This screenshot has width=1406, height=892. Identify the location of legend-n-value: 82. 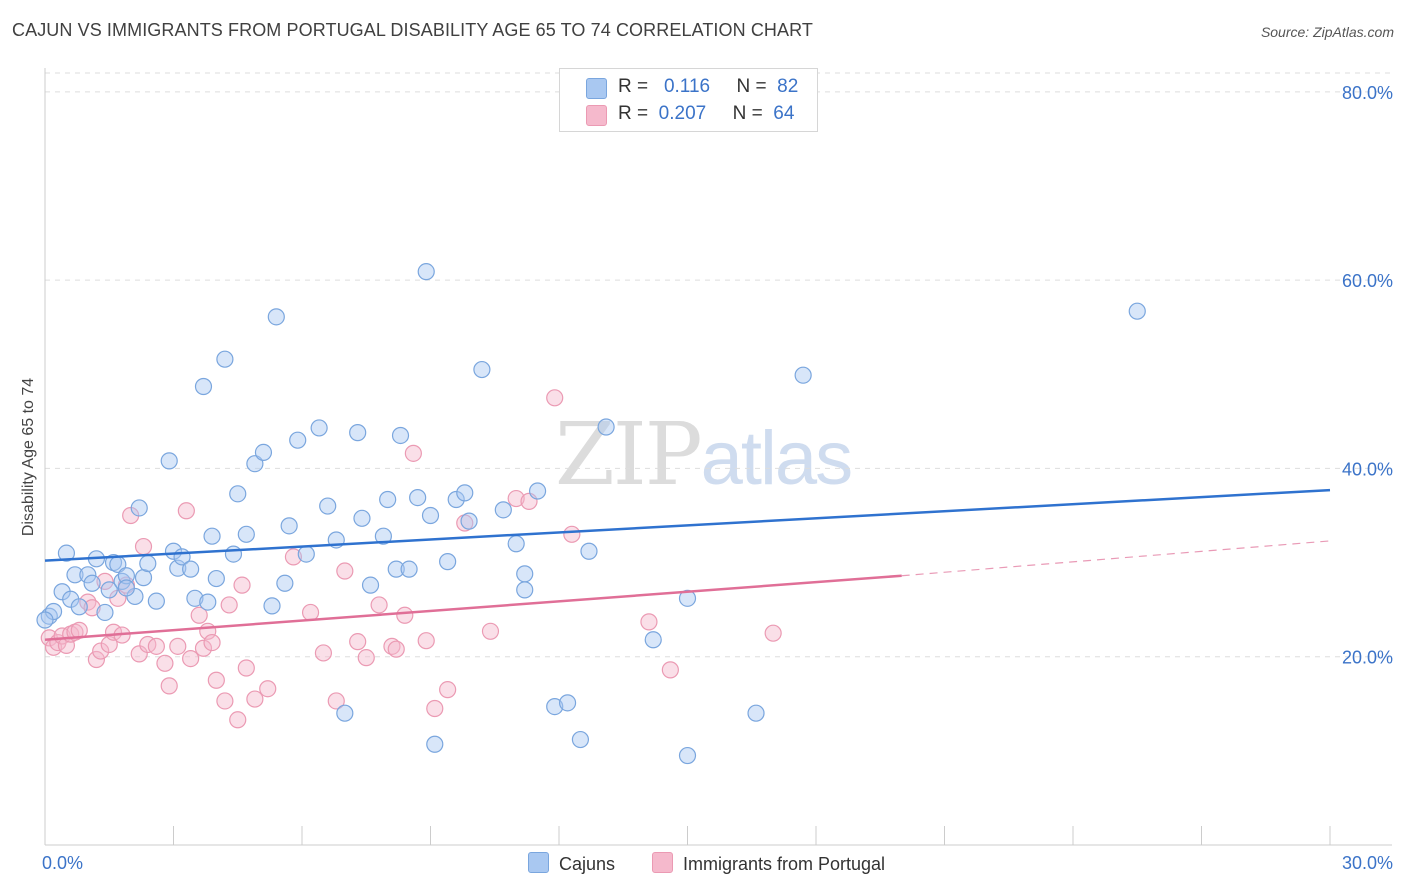
(788, 86).